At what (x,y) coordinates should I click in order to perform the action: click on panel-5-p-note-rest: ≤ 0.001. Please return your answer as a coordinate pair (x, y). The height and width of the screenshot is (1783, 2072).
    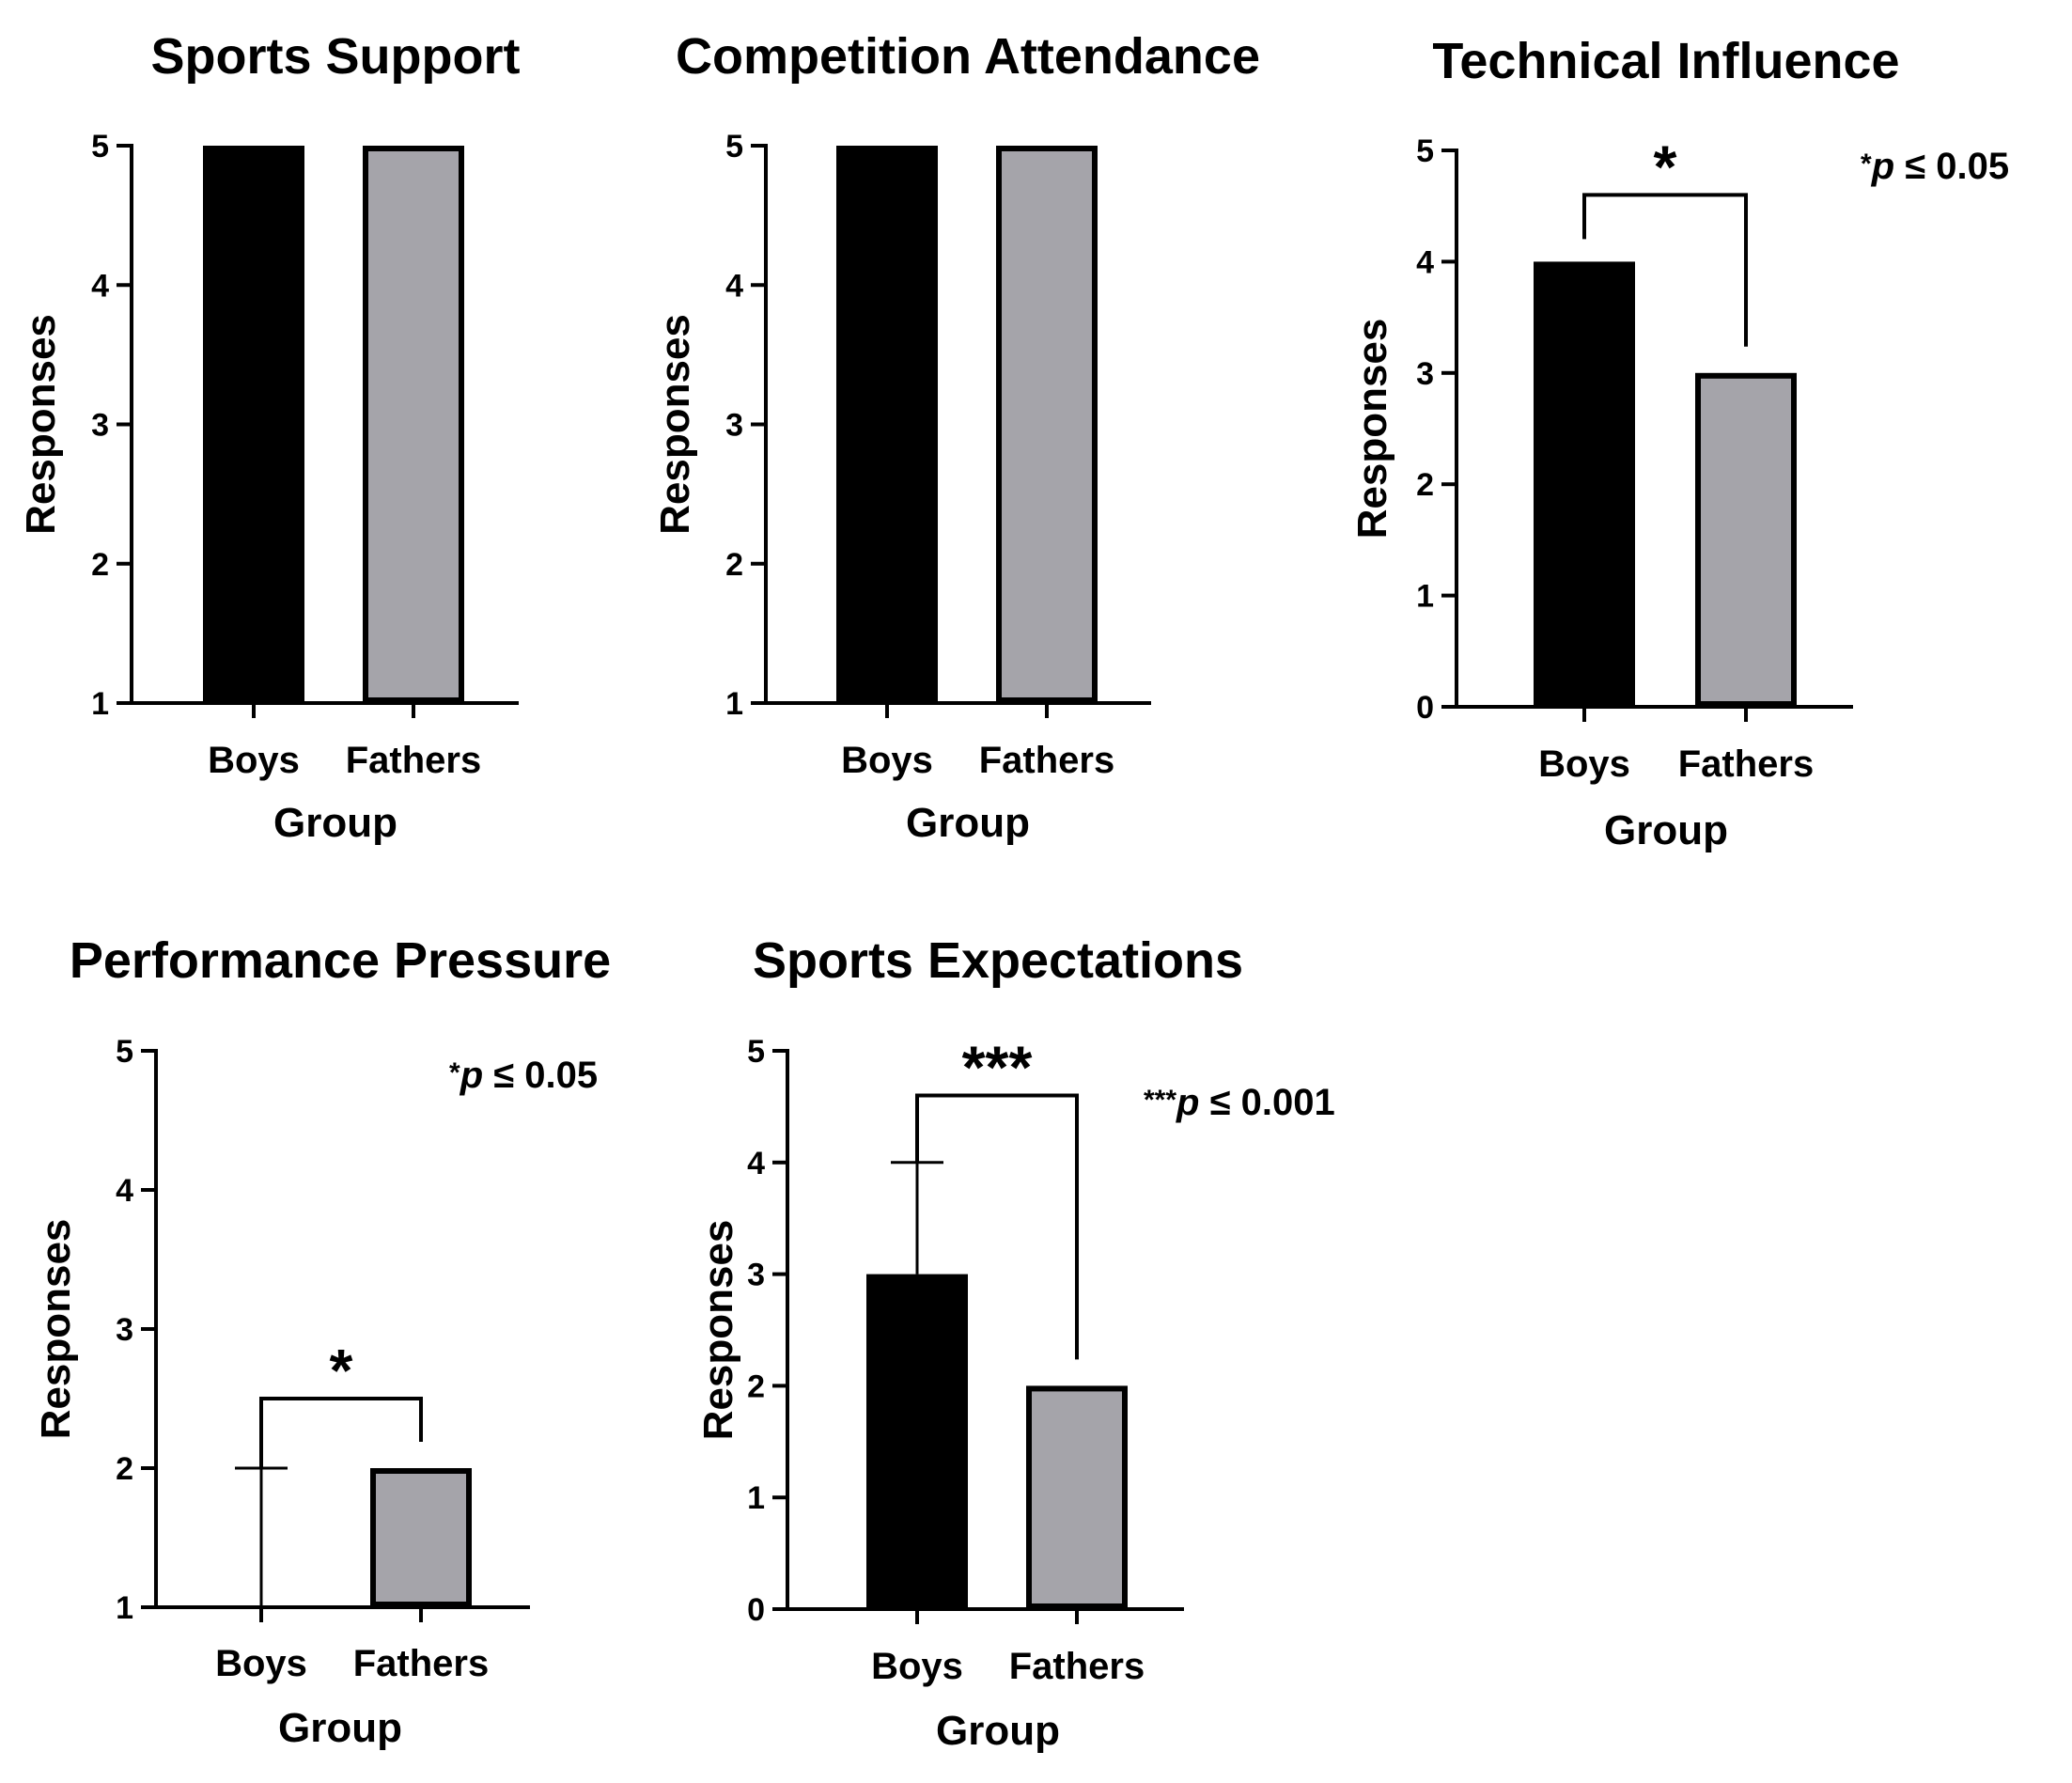
    Looking at the image, I should click on (1266, 1102).